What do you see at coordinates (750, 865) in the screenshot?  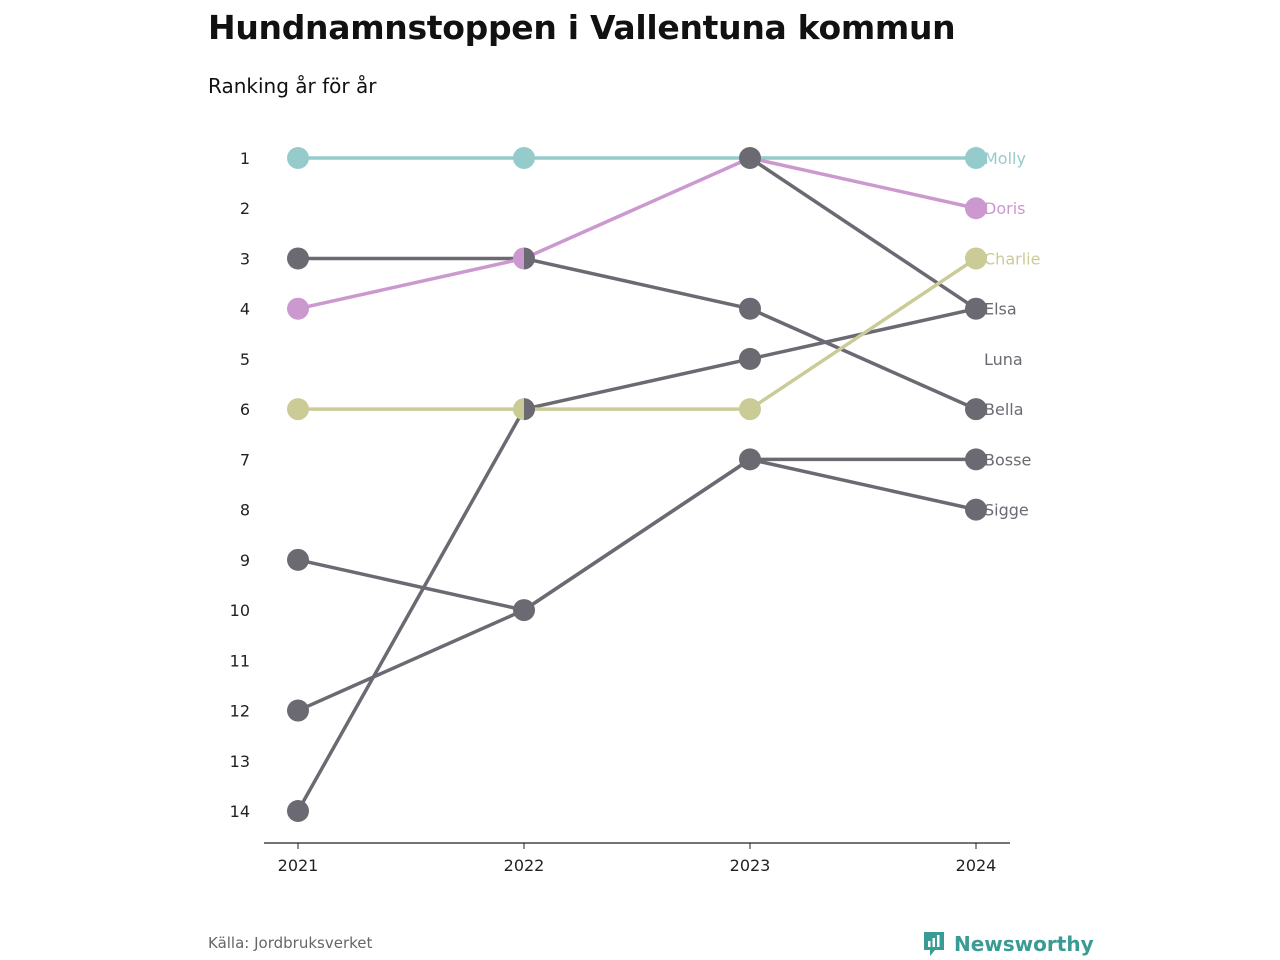 I see `x-tick-label: 2023` at bounding box center [750, 865].